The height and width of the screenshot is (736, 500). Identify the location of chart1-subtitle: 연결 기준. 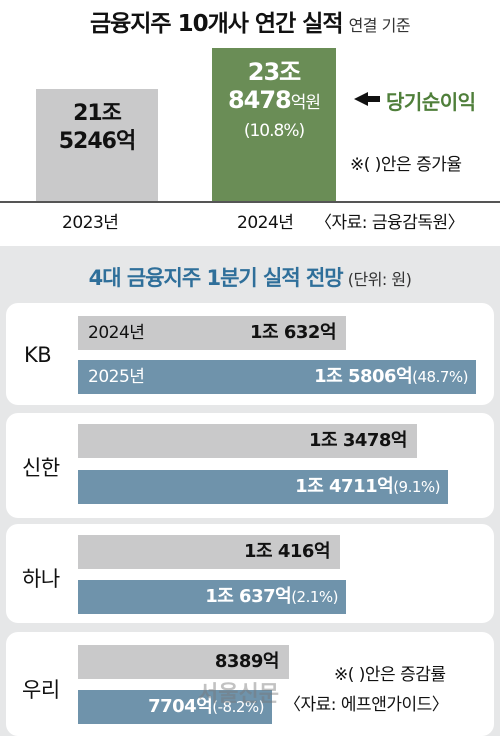
(379, 25).